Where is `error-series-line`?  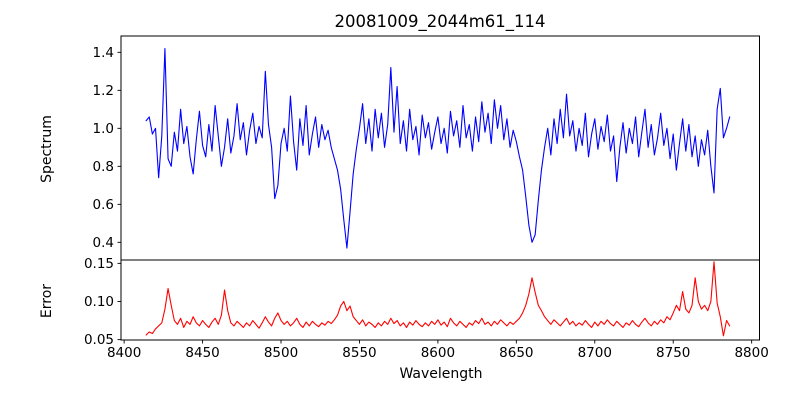
error-series-line is located at coordinates (438, 299).